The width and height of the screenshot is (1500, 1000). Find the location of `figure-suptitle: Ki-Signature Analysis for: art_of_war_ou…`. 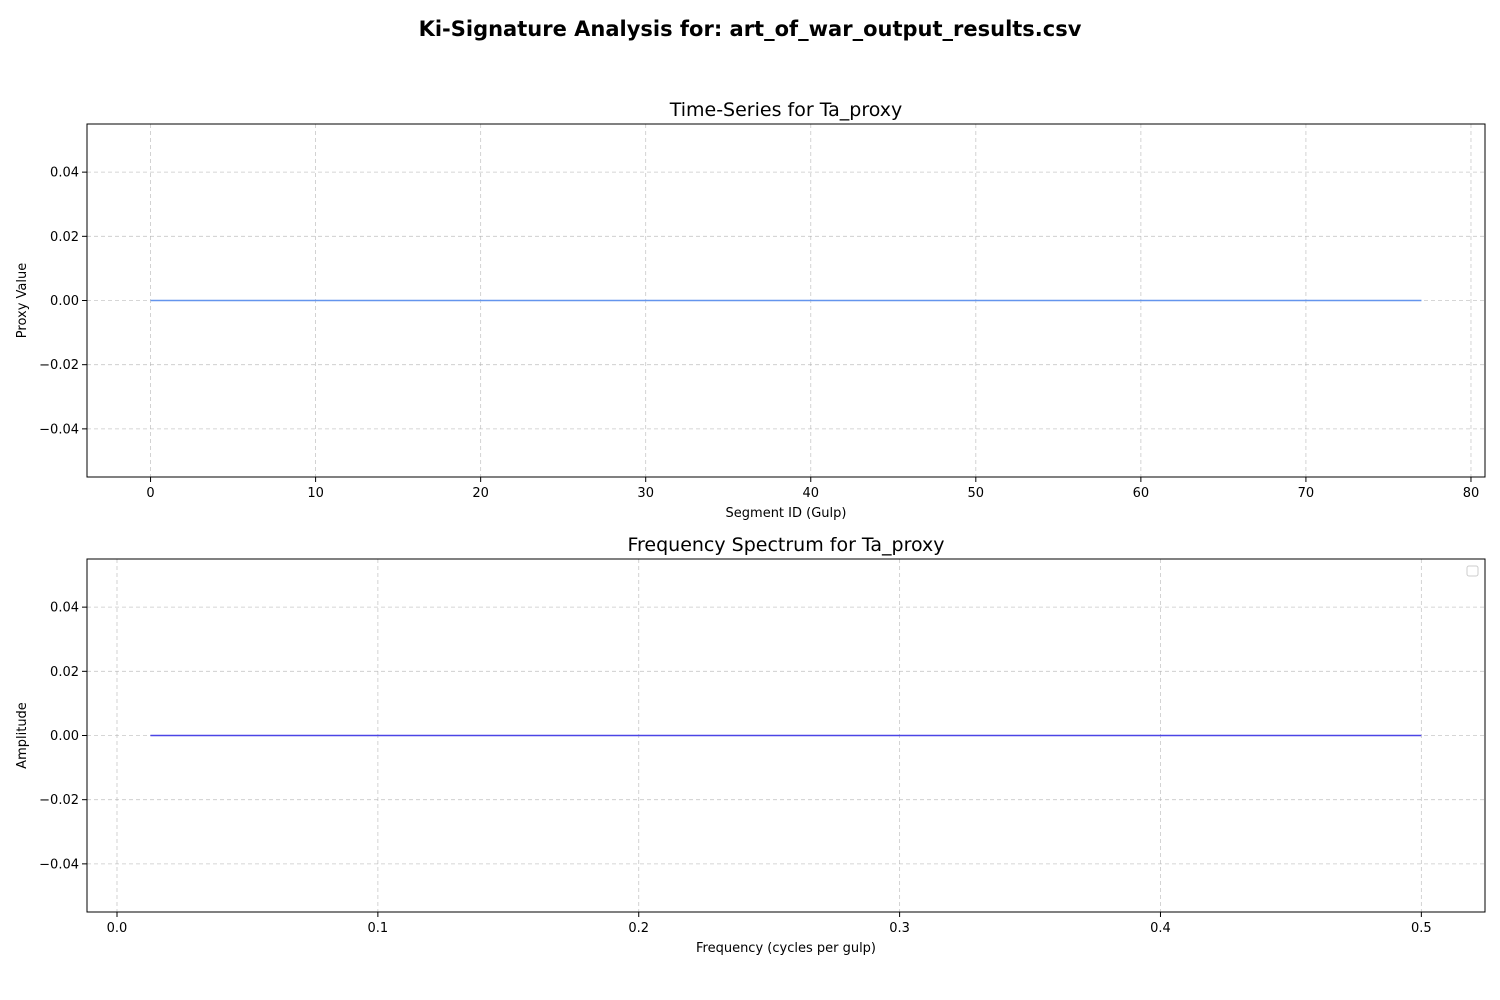

figure-suptitle: Ki-Signature Analysis for: art_of_war_ou… is located at coordinates (750, 29).